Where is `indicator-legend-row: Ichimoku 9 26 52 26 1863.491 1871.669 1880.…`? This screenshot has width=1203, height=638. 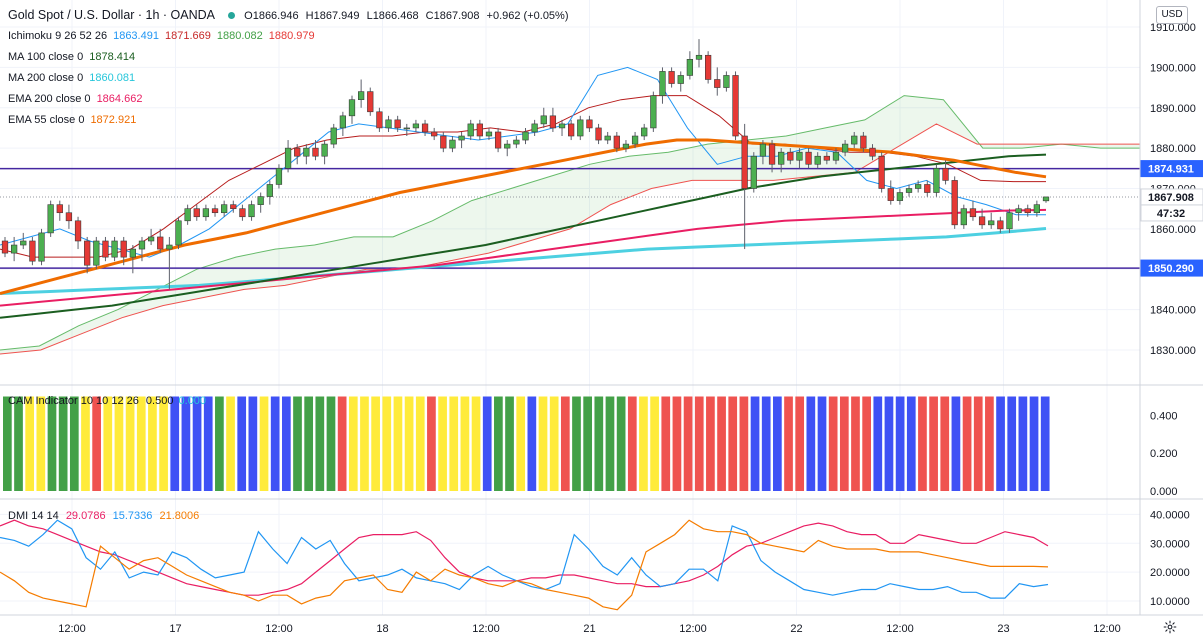
indicator-legend-row: Ichimoku 9 26 52 26 1863.491 1871.669 1880.… is located at coordinates (164, 36).